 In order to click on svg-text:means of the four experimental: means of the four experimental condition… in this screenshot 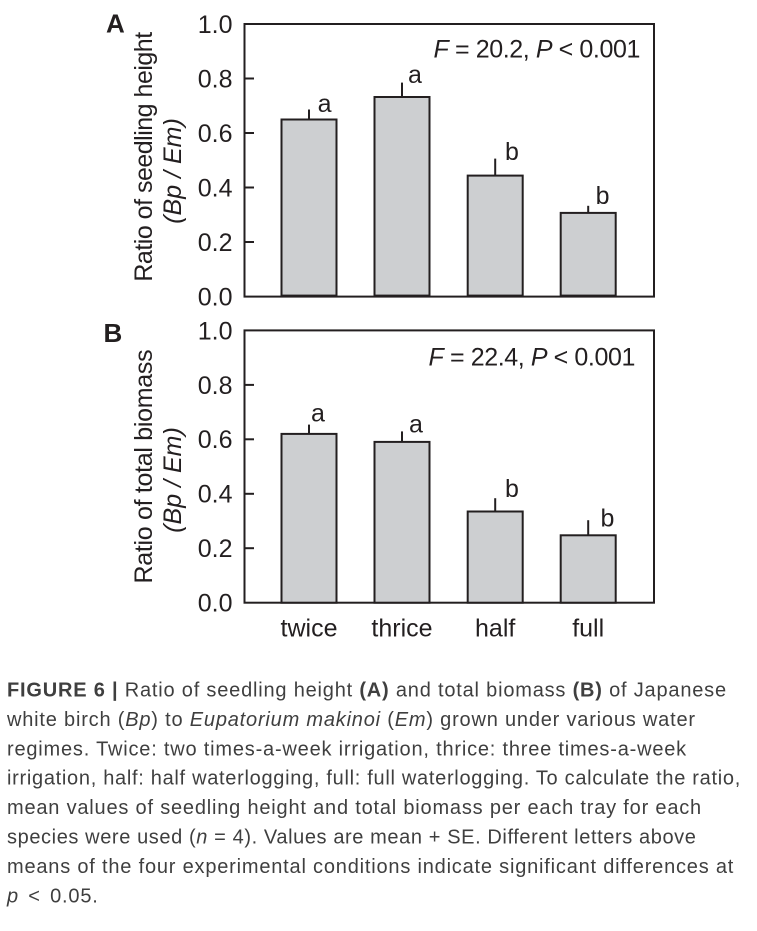, I will do `click(370, 867)`.